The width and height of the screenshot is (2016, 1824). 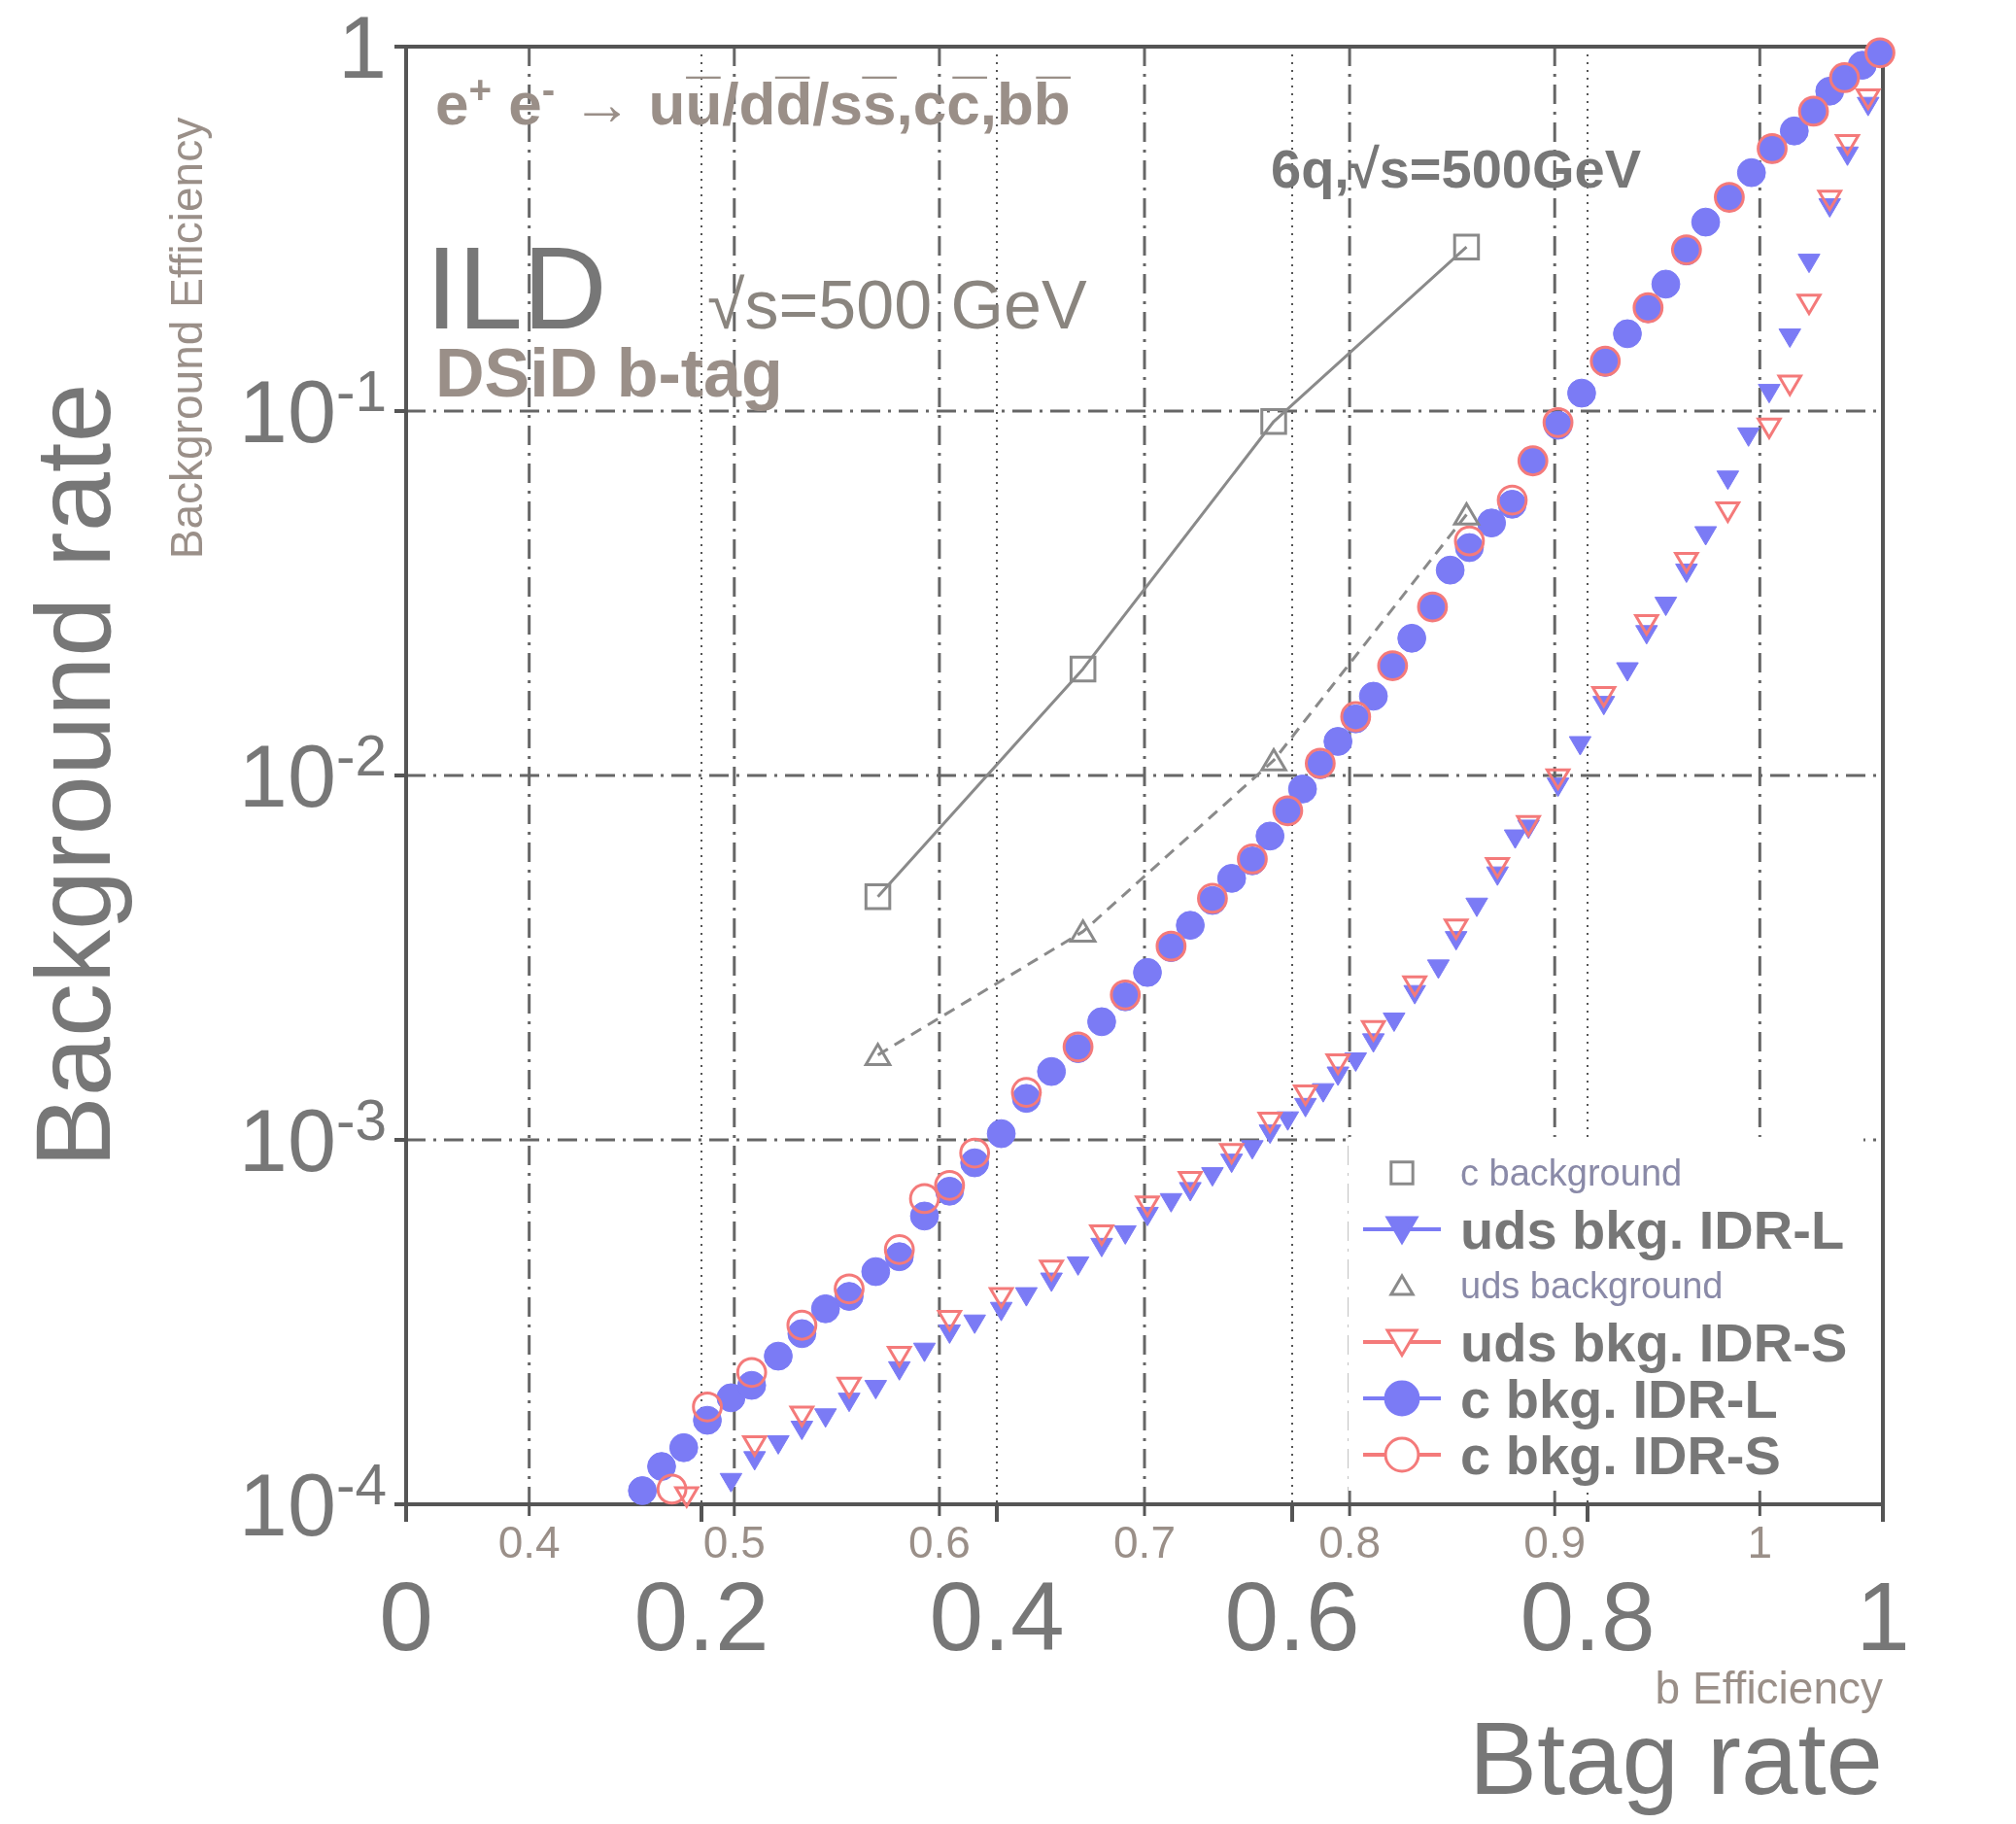 I want to click on y-tick-label: 10$^{-1}$, so click(x=312, y=410).